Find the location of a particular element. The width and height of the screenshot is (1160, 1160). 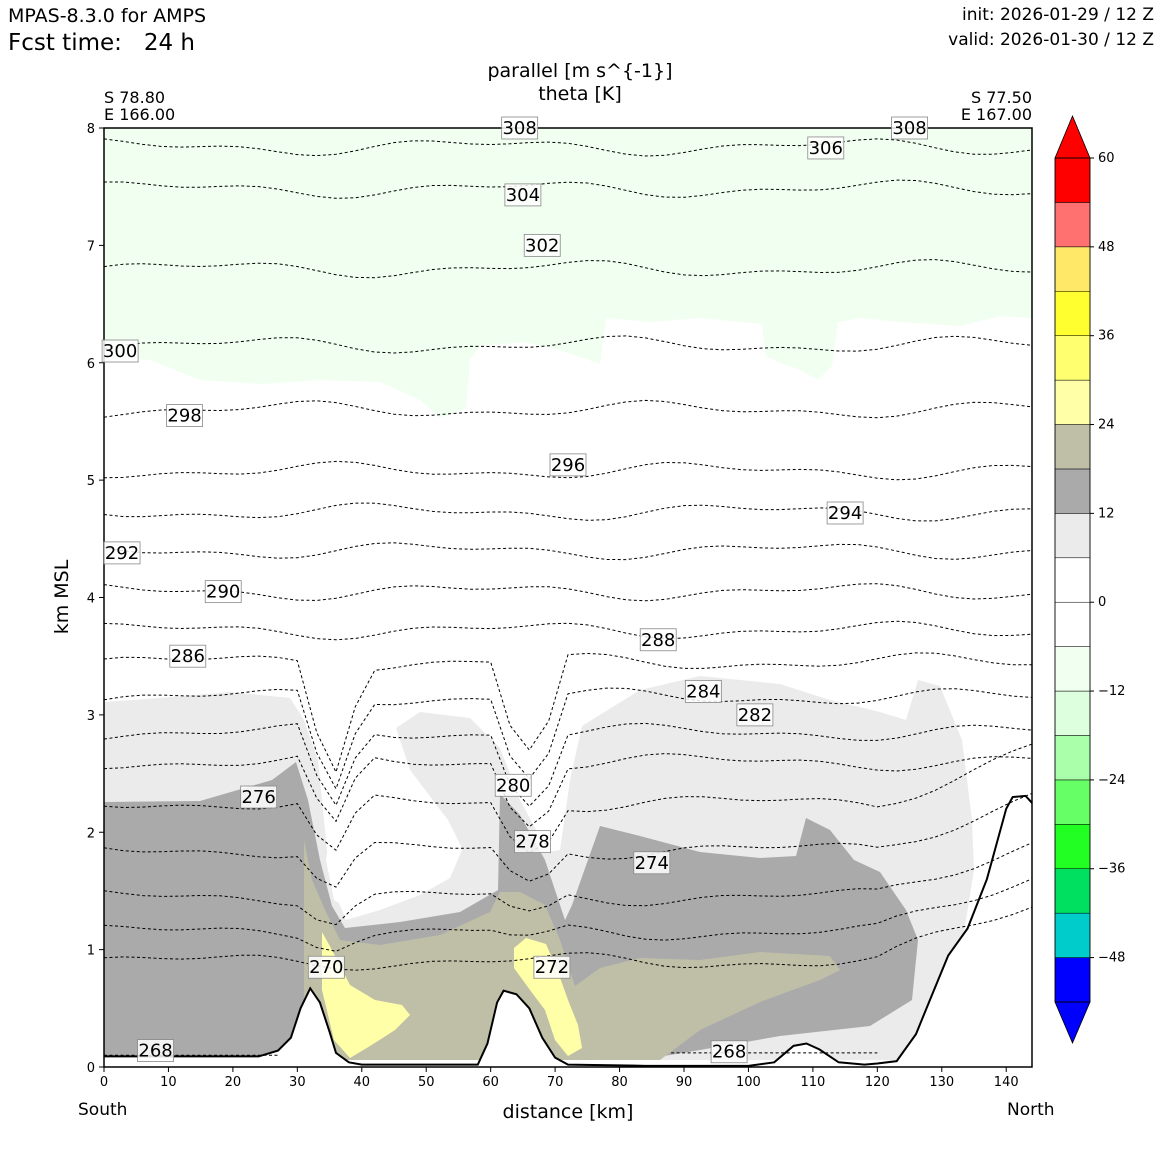

contour-label-text: 302 is located at coordinates (542, 245).